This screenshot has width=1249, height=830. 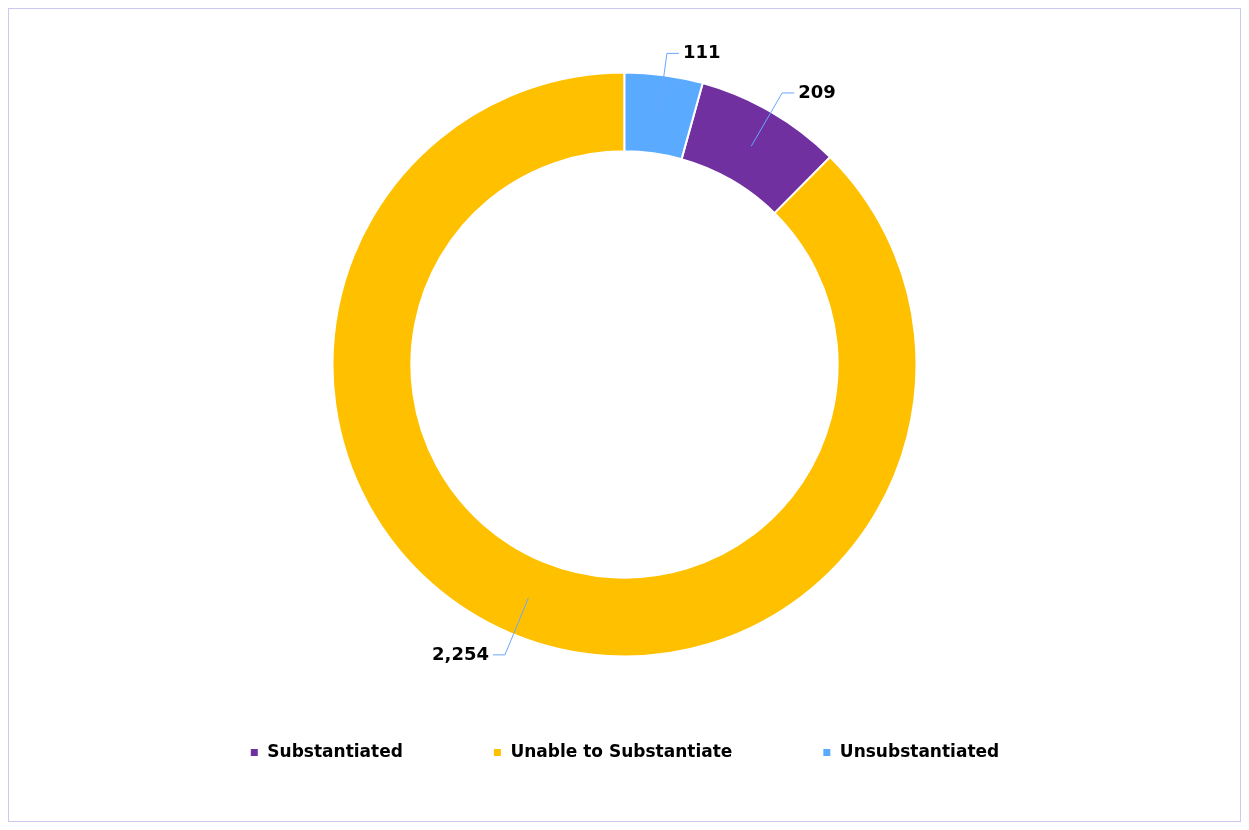 What do you see at coordinates (621, 750) in the screenshot?
I see `legend-label: Unable to Substantiate` at bounding box center [621, 750].